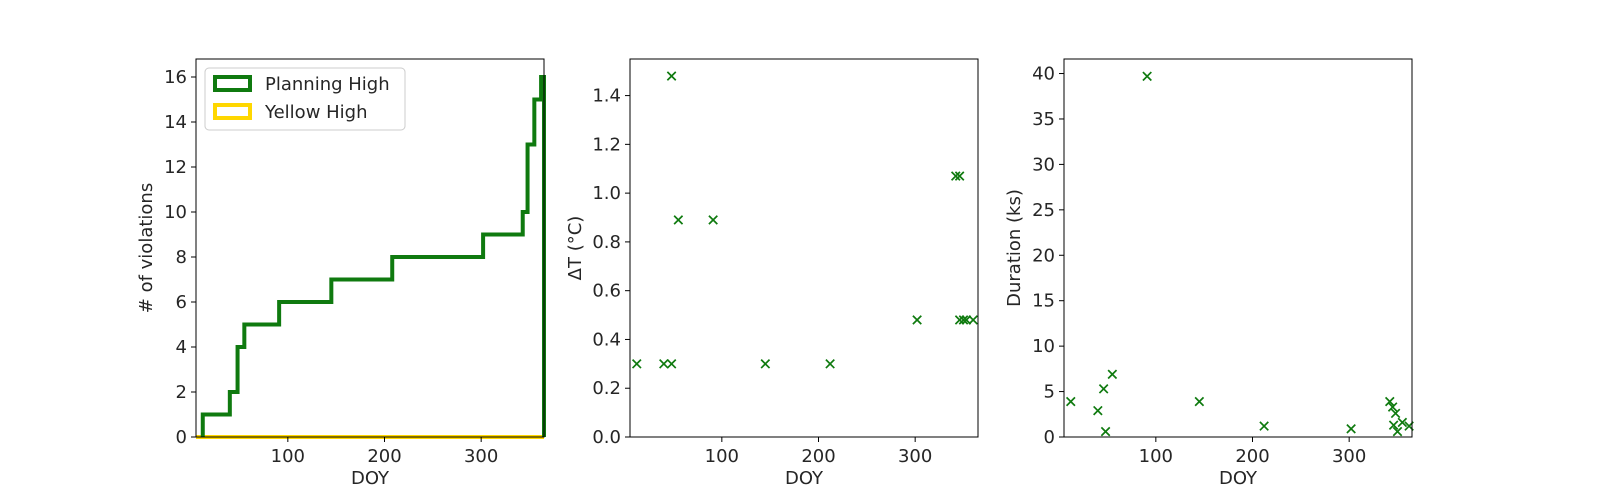 This screenshot has height=500, width=1600. What do you see at coordinates (175, 122) in the screenshot?
I see `y-tick-label: 14` at bounding box center [175, 122].